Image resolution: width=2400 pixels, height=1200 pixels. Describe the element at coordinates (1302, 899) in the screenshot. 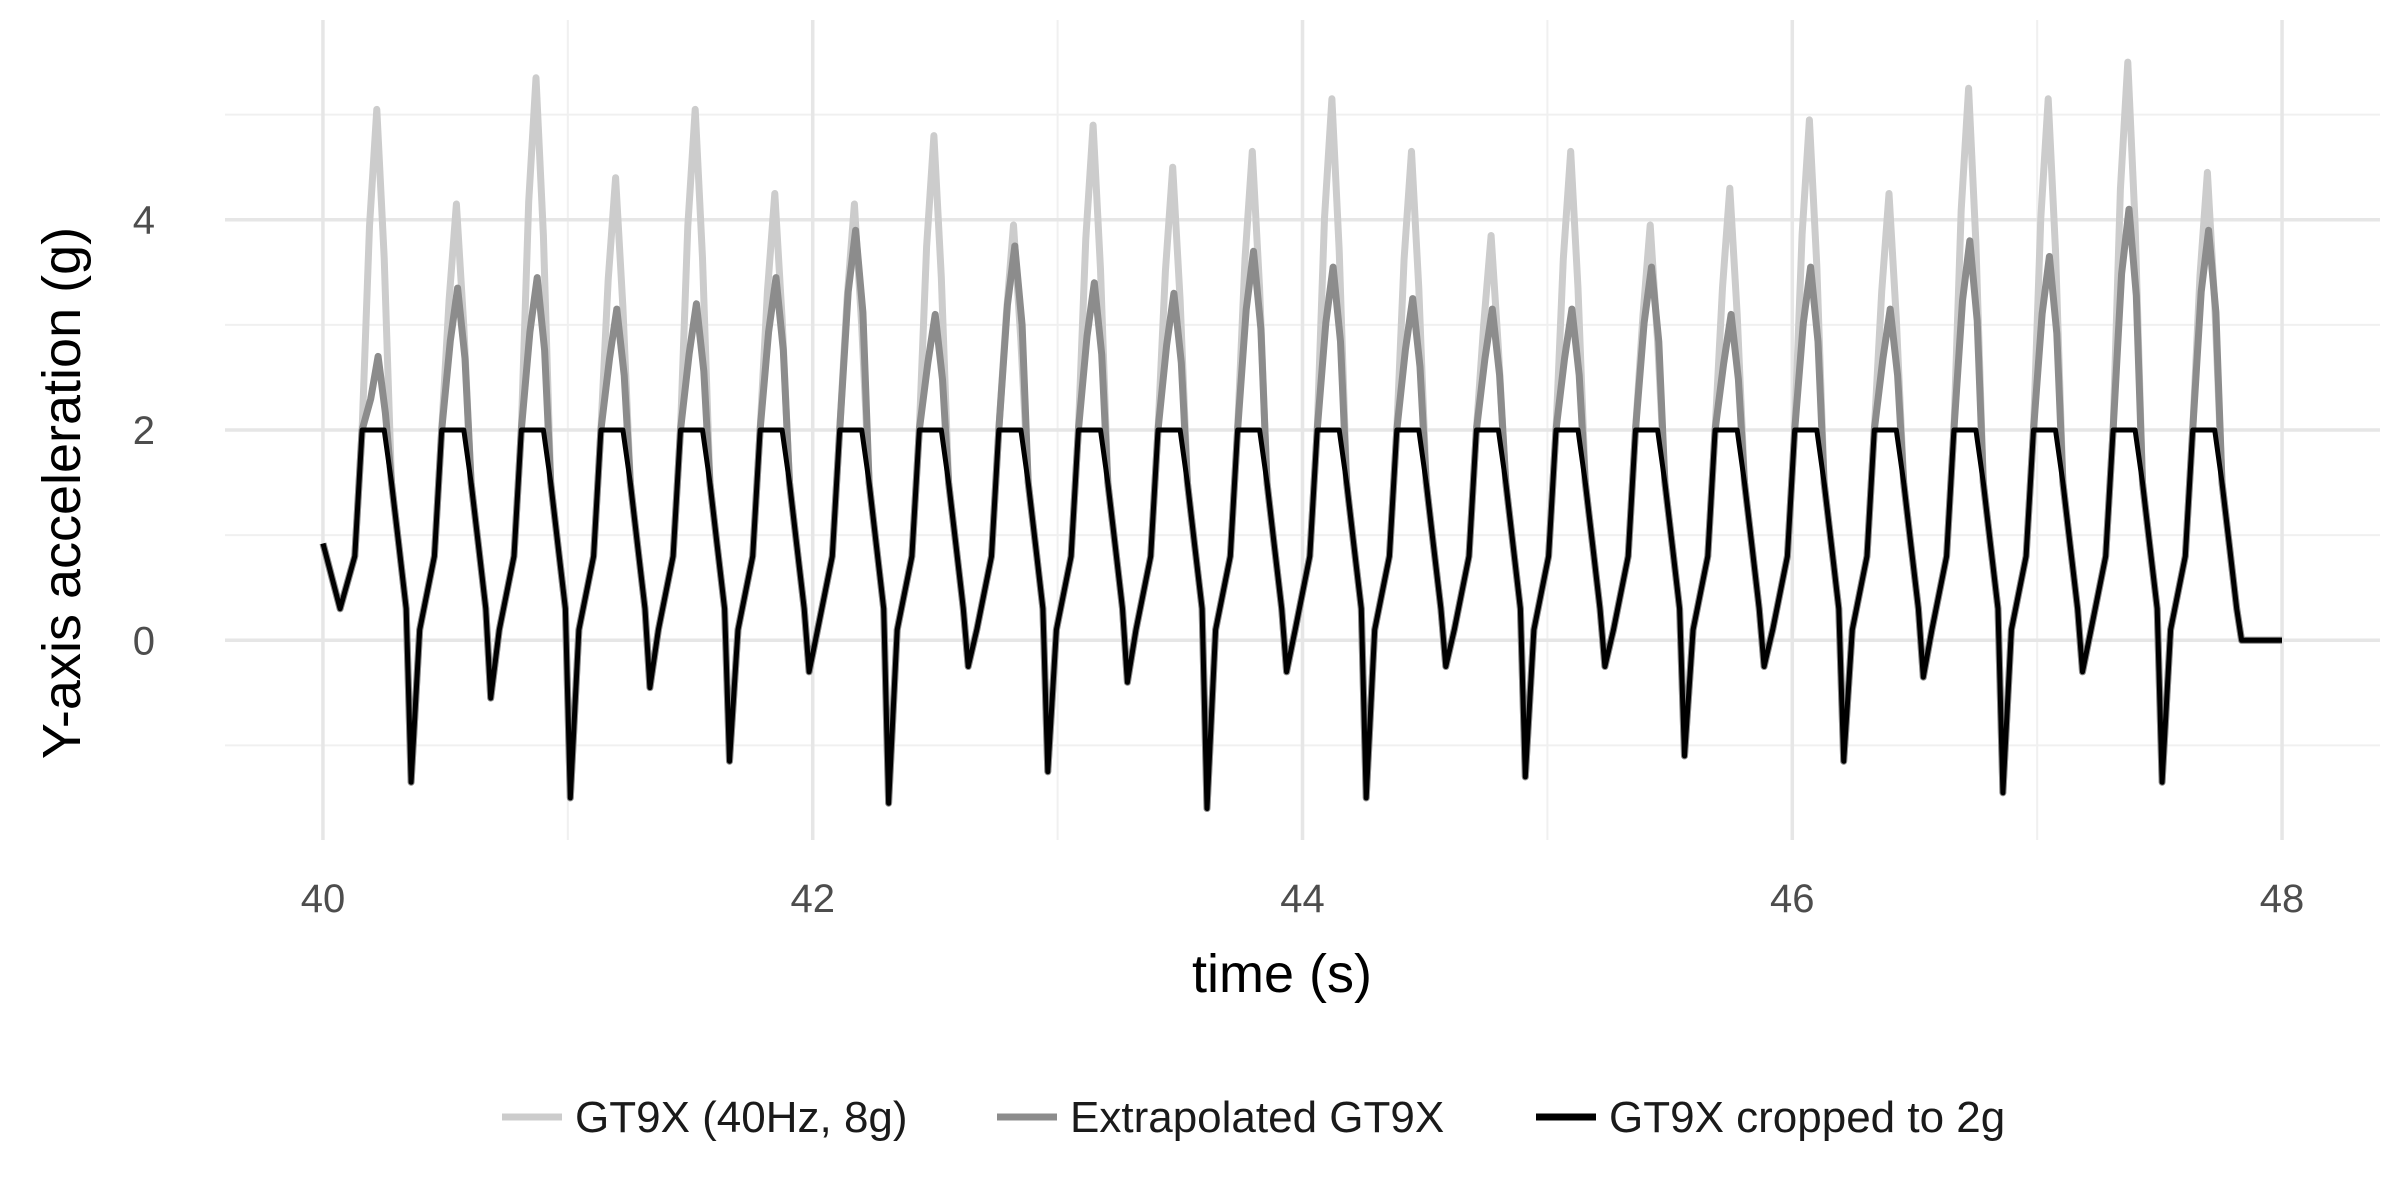

I see `x-tick-label: 44` at that location.